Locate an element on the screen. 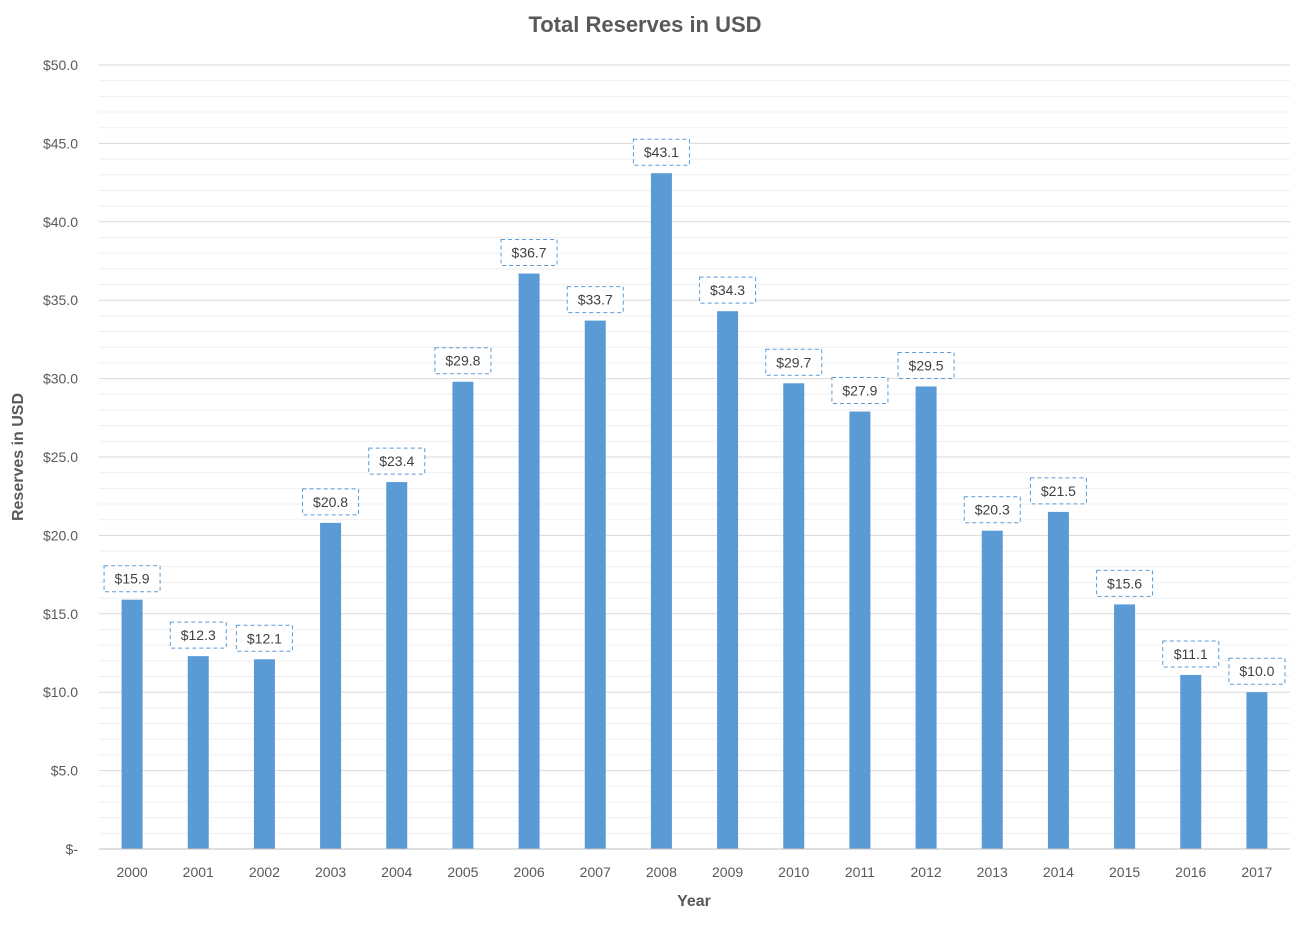 The height and width of the screenshot is (930, 1305). chart-title: Total Reserves in USD is located at coordinates (644, 24).